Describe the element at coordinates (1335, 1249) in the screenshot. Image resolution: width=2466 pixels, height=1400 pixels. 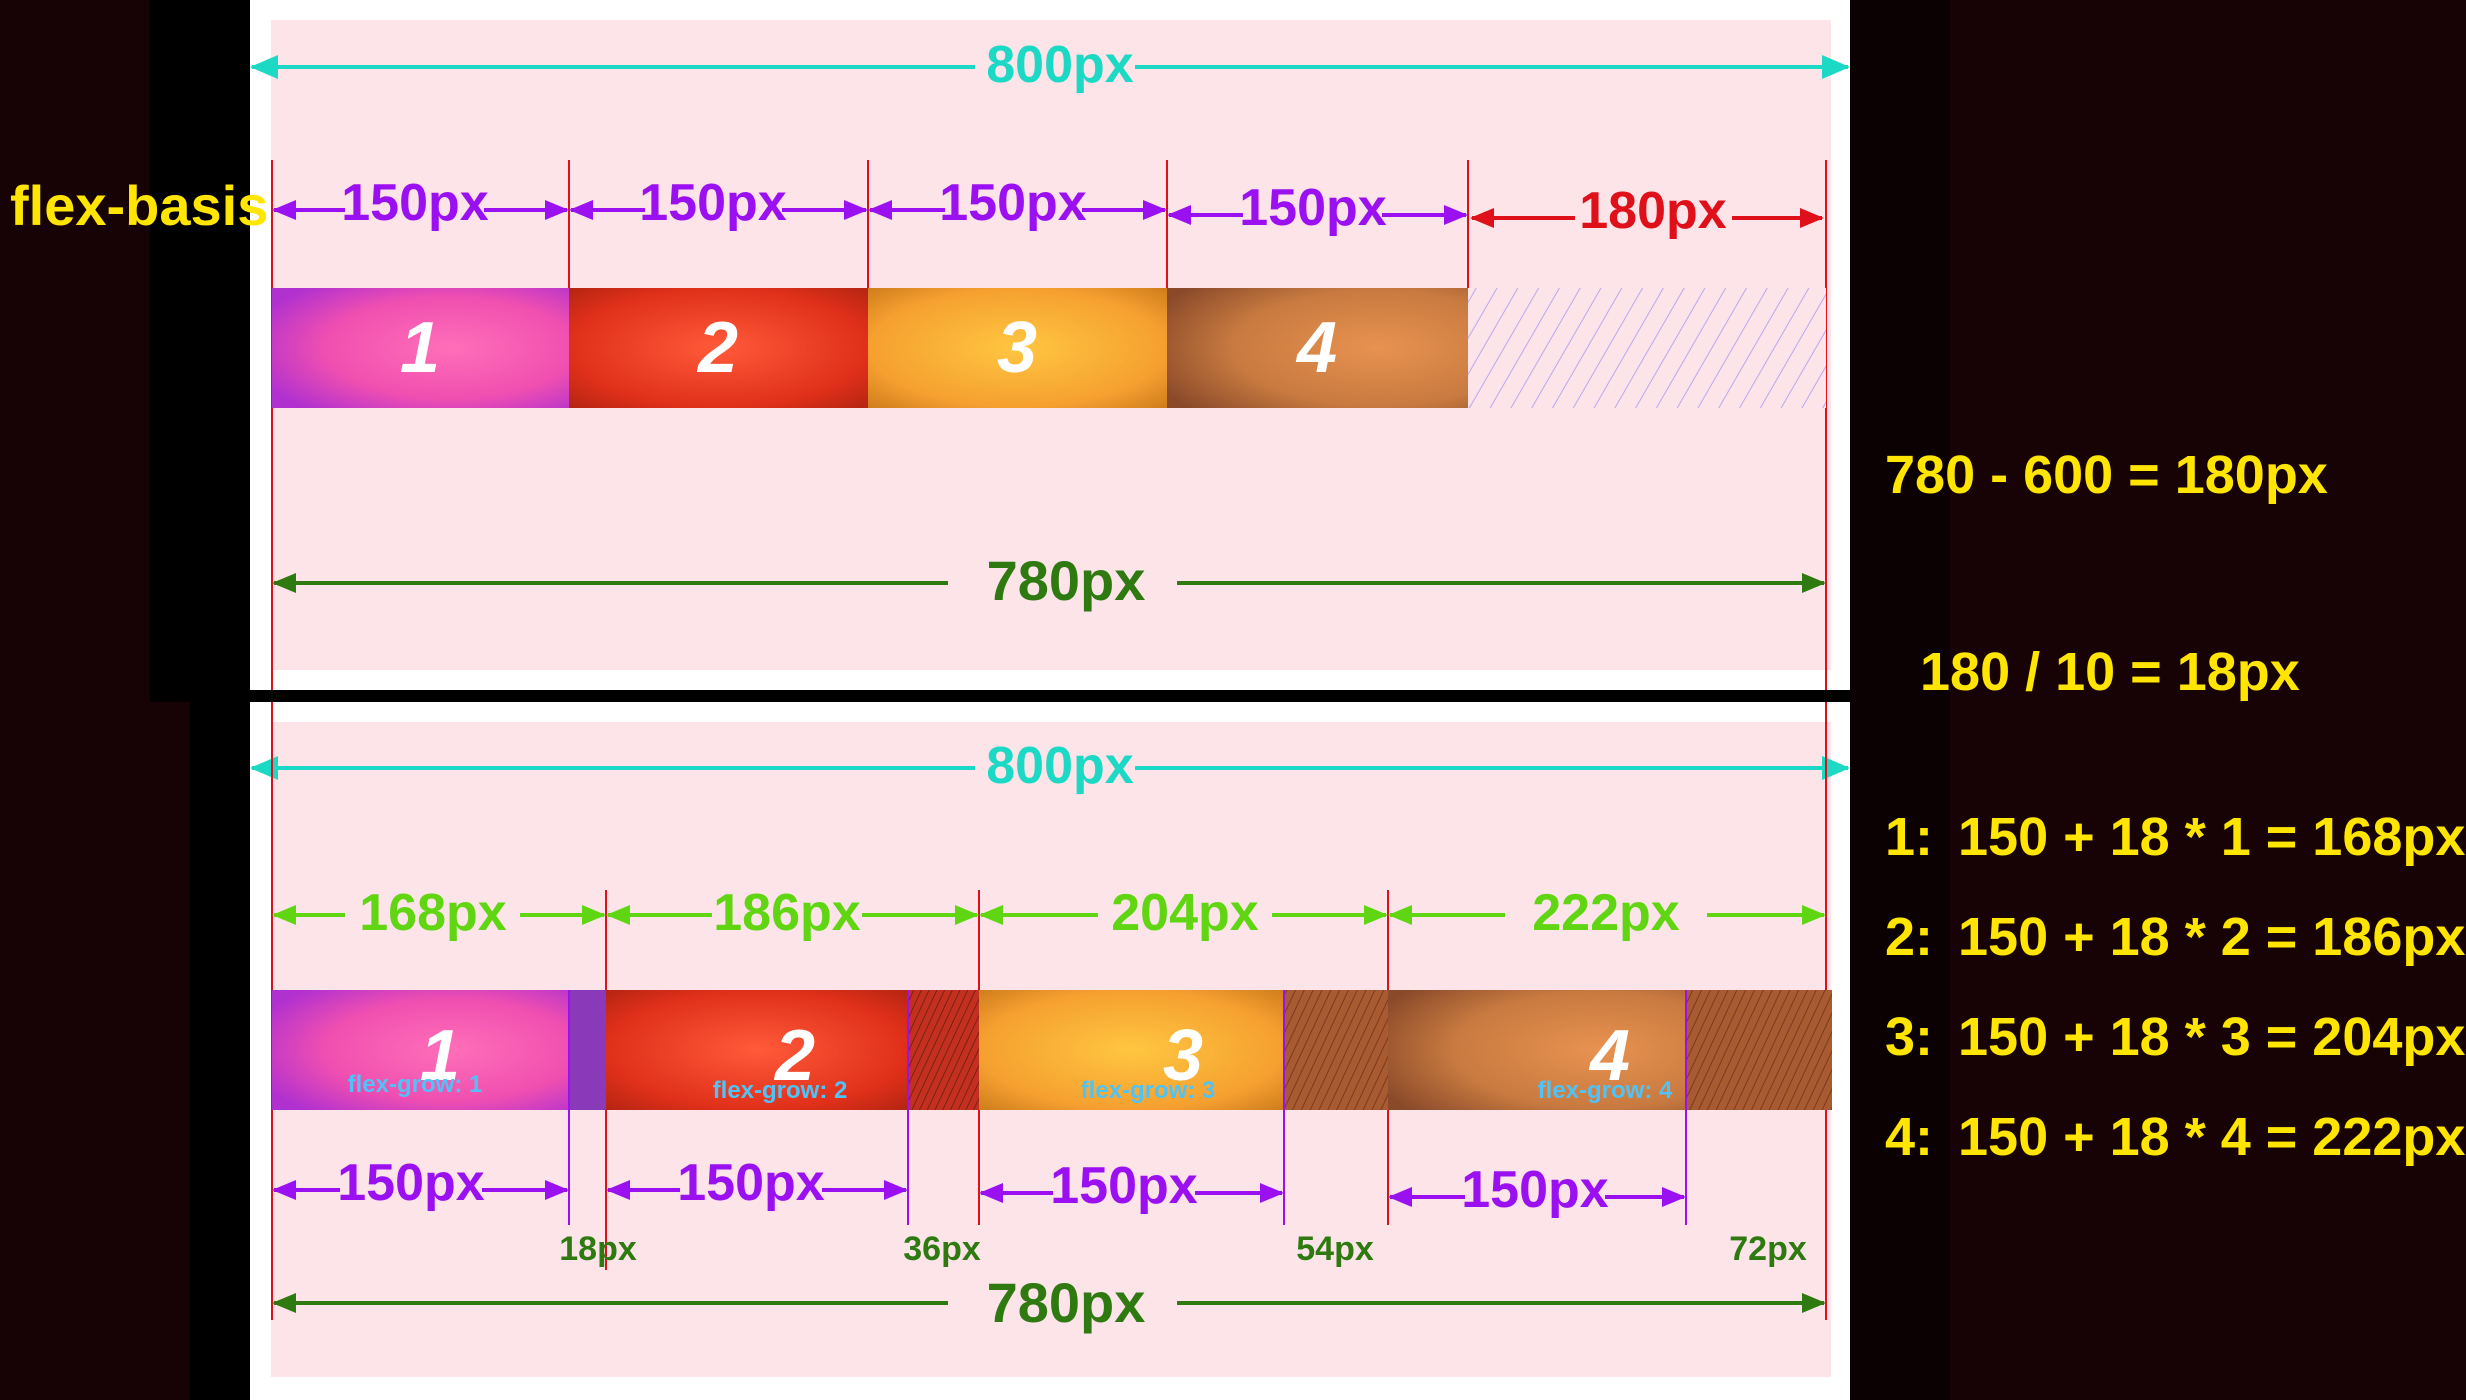
I see `bottom-extra-label-3: 54px` at that location.